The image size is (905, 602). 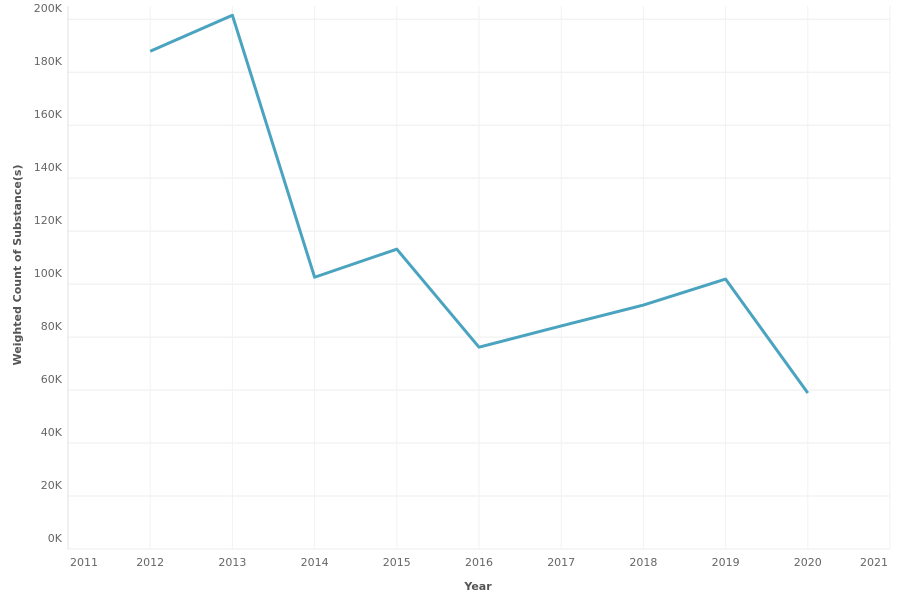 I want to click on y-tick-label: 200K, so click(x=48, y=8).